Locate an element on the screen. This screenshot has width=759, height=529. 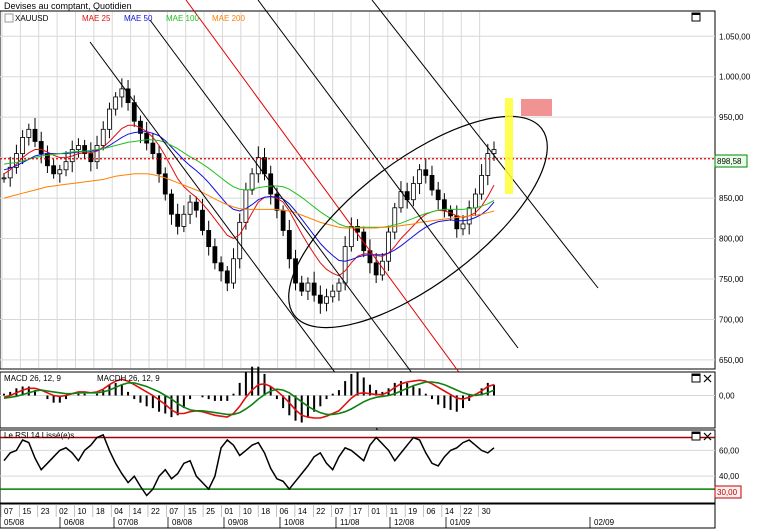
target-box is located at coordinates (536, 107).